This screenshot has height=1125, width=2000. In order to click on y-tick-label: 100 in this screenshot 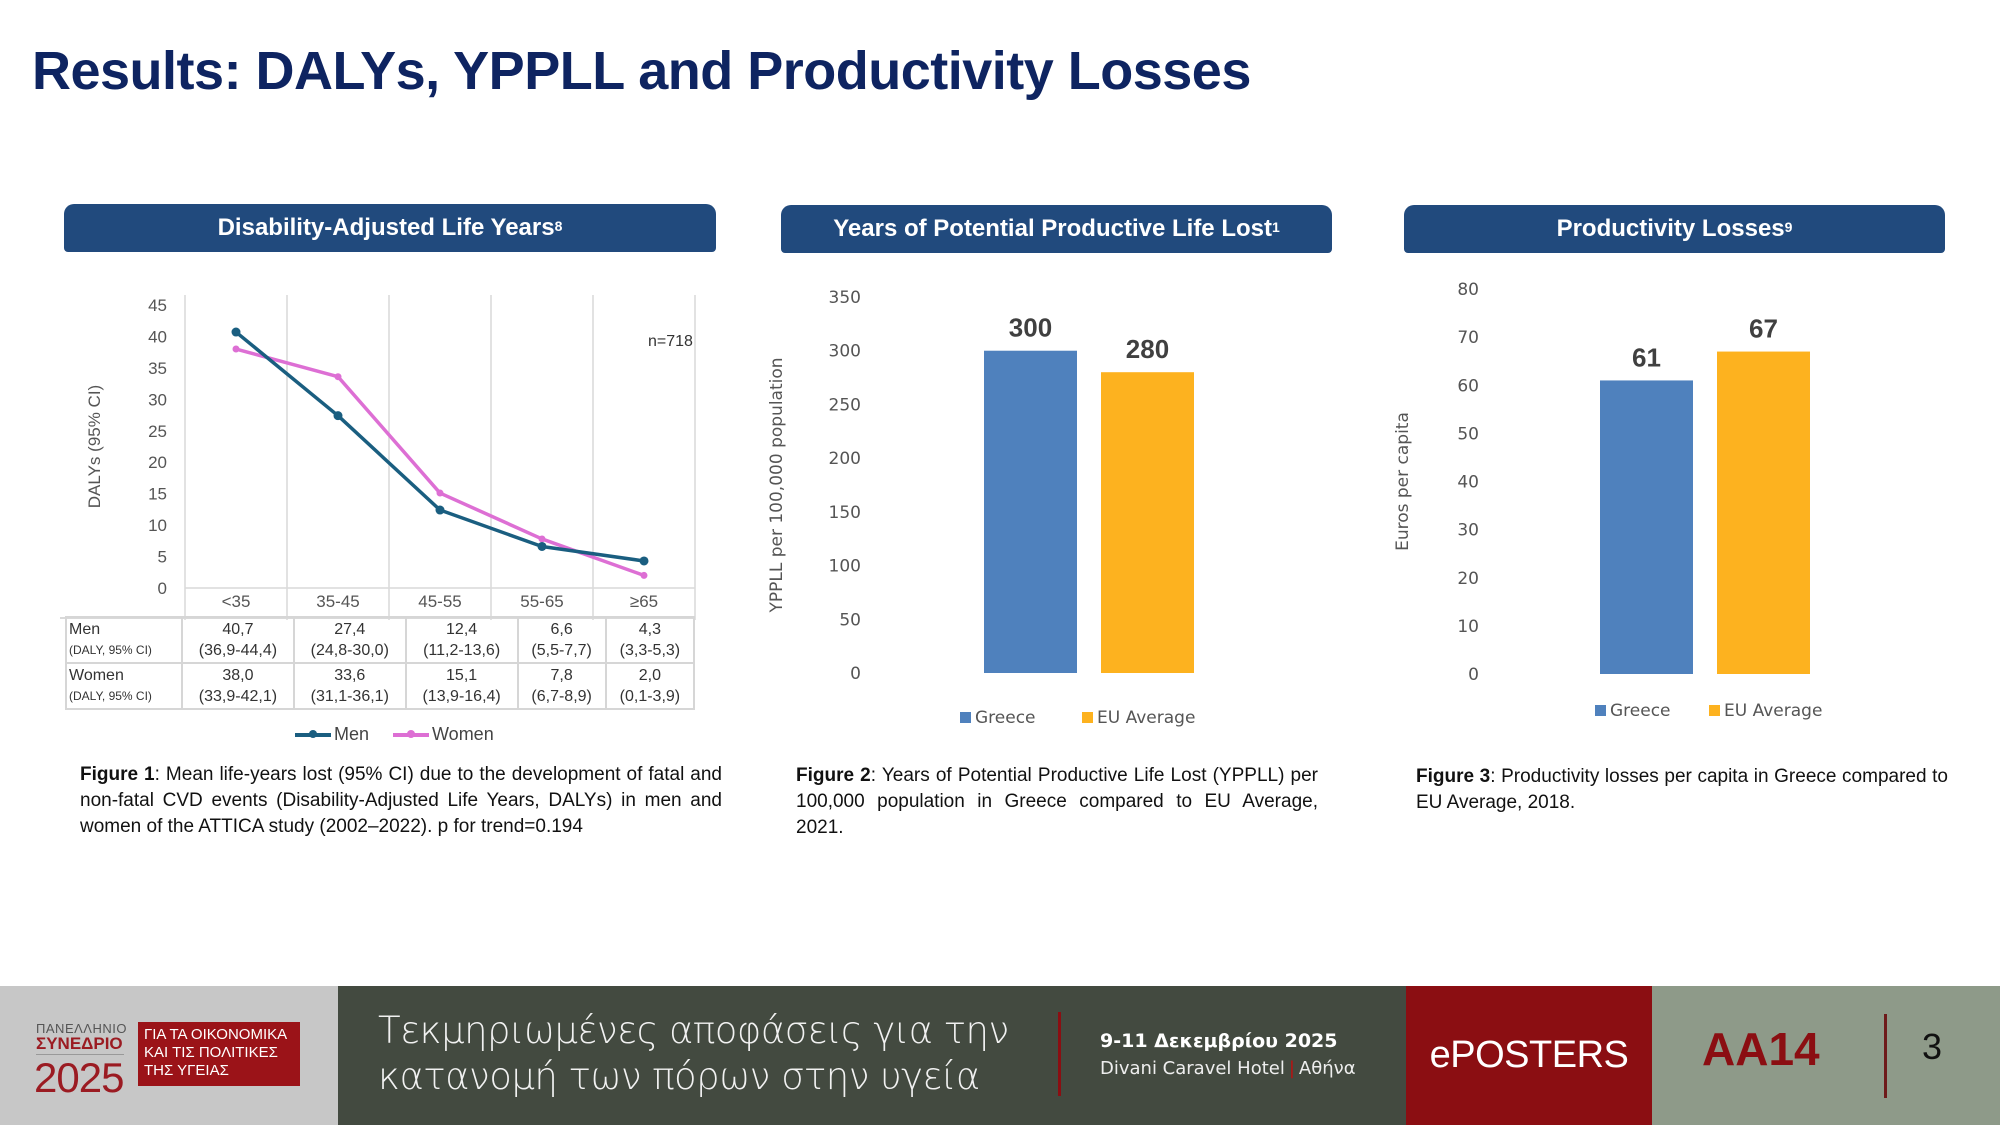, I will do `click(845, 567)`.